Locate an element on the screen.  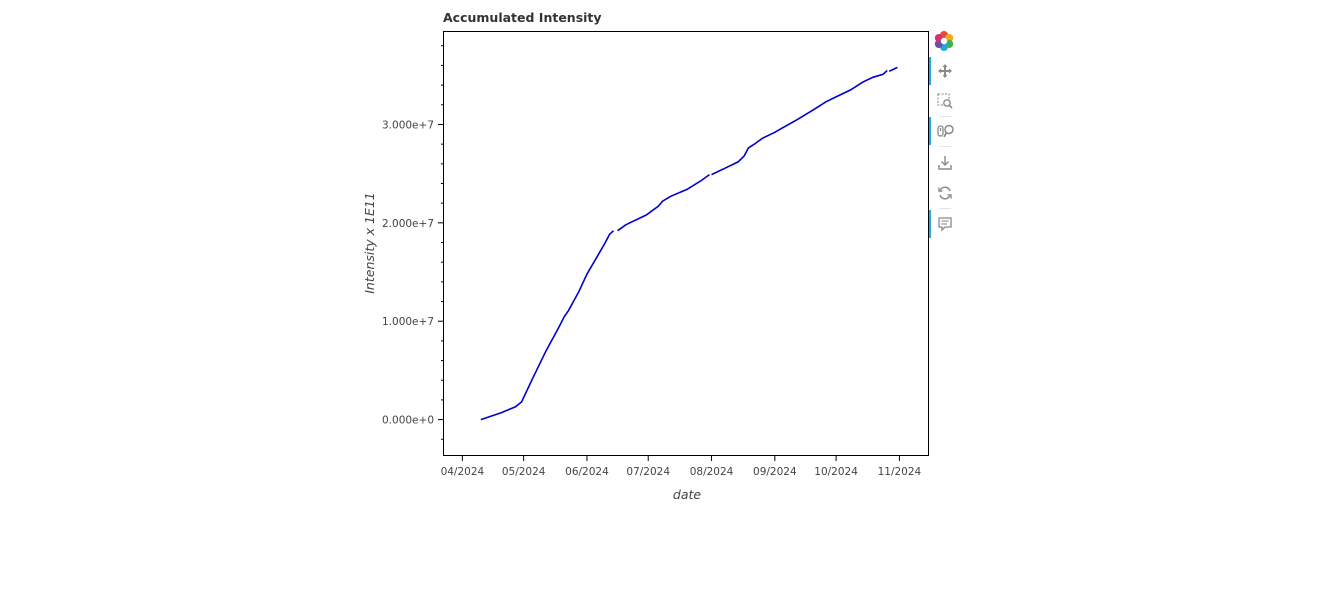
wheel-zoom-tool-button is located at coordinates (945, 131).